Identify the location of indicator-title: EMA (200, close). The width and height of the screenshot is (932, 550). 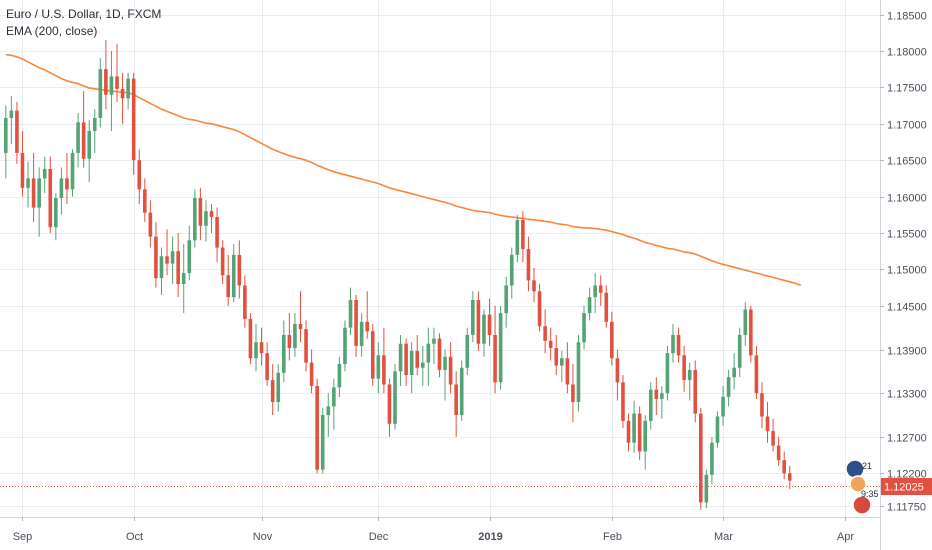
(52, 31).